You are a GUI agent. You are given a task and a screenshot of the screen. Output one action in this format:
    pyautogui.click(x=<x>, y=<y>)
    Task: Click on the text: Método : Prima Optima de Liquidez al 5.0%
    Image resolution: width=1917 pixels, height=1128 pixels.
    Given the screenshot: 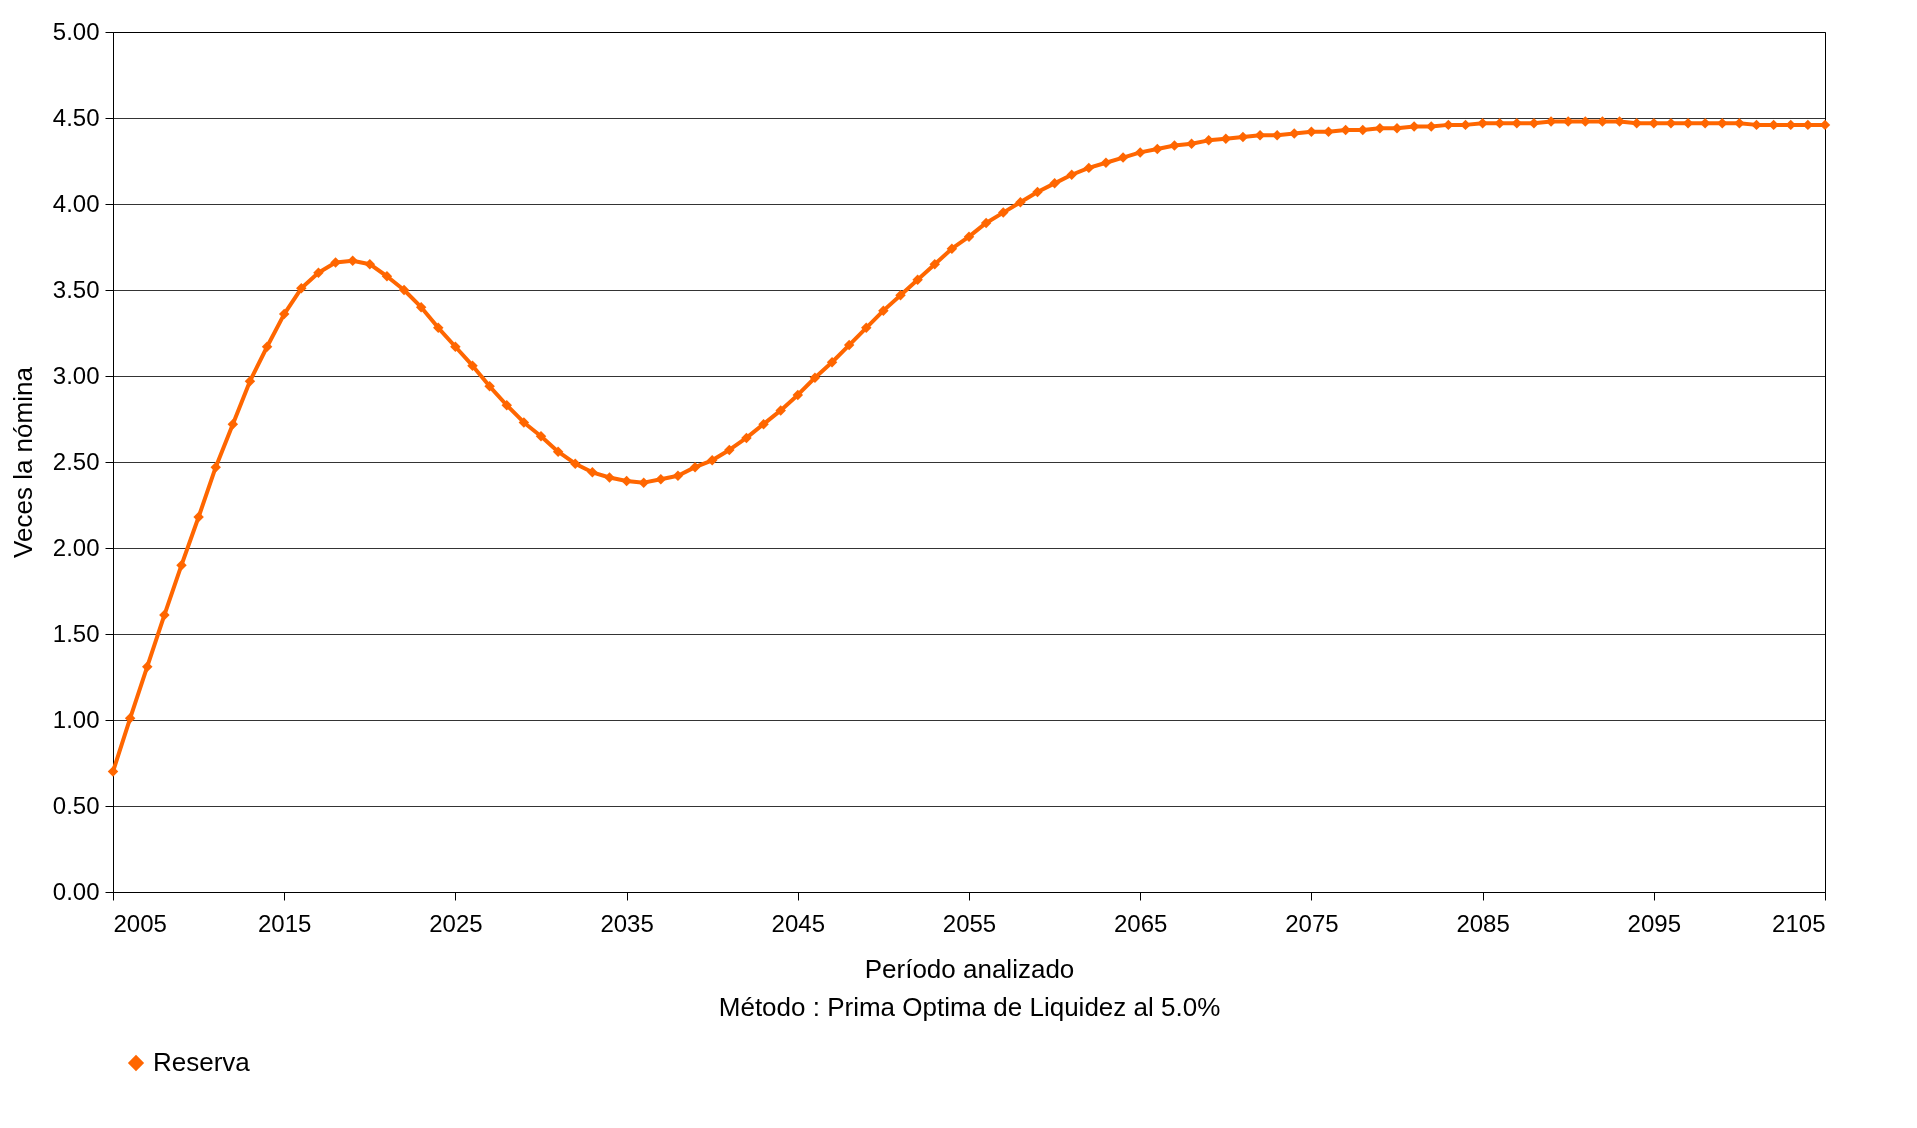 What is the action you would take?
    pyautogui.click(x=969, y=1006)
    